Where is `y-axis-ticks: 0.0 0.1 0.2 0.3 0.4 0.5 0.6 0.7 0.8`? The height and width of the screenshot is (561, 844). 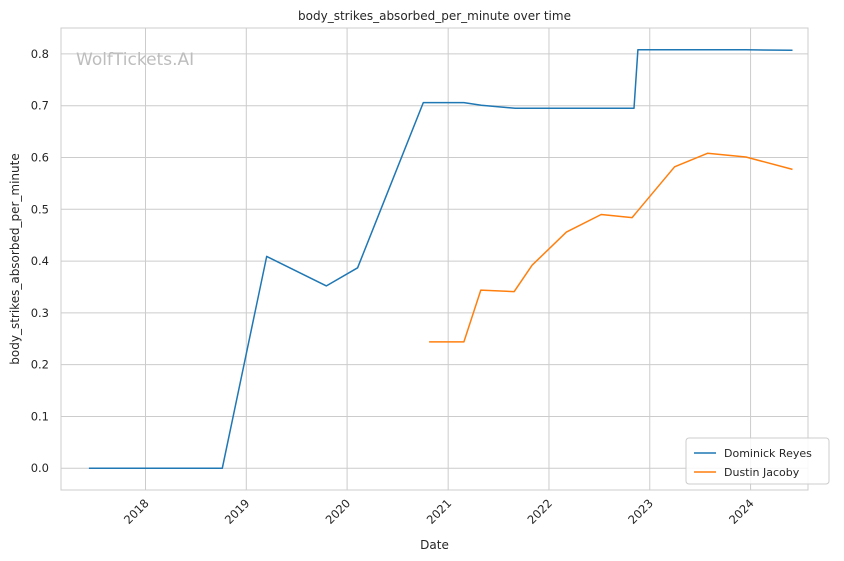
y-axis-ticks: 0.0 0.1 0.2 0.3 0.4 0.5 0.6 0.7 0.8 is located at coordinates (40, 261).